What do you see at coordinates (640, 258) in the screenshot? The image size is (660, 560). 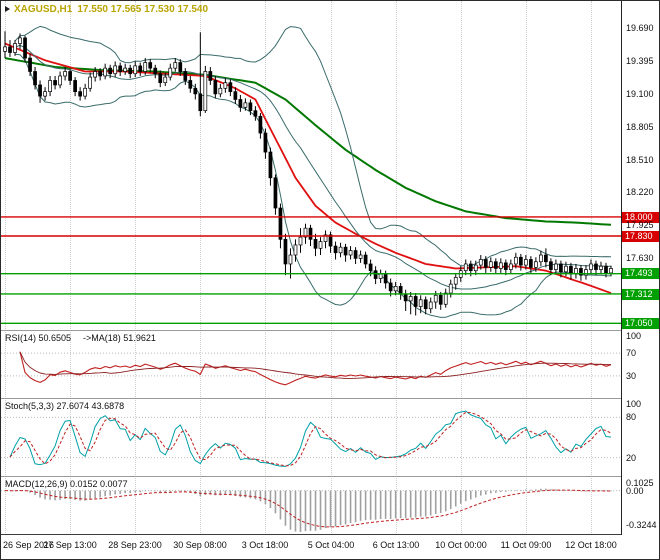 I see `price-tick-label: 17.630` at bounding box center [640, 258].